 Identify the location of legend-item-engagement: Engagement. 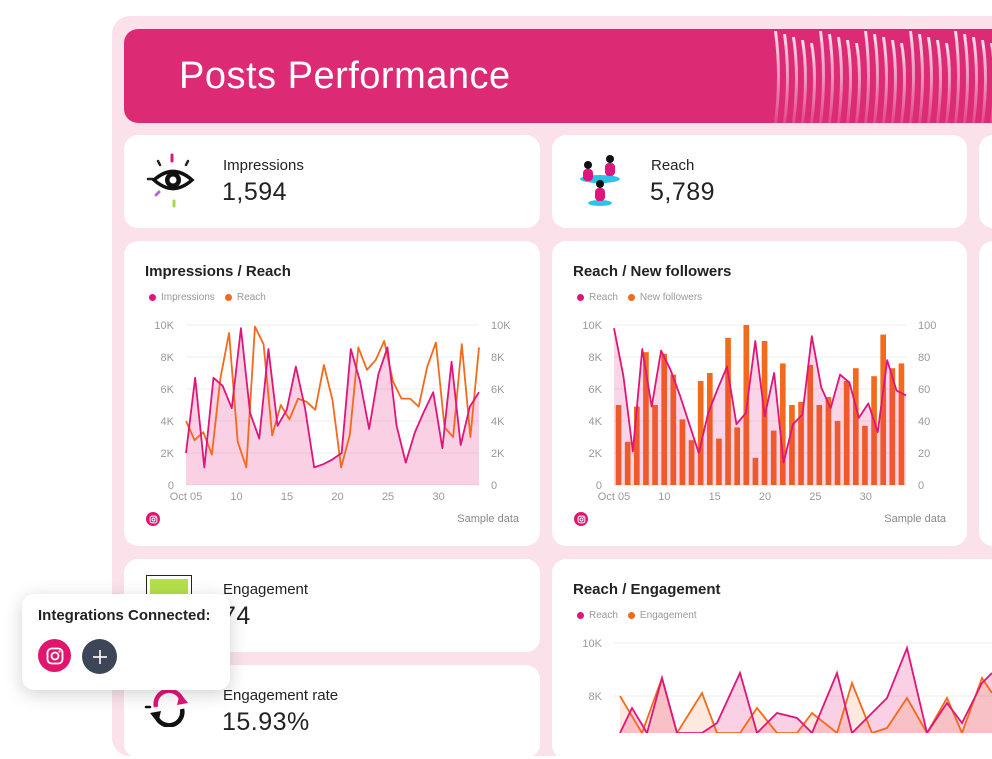
(662, 615).